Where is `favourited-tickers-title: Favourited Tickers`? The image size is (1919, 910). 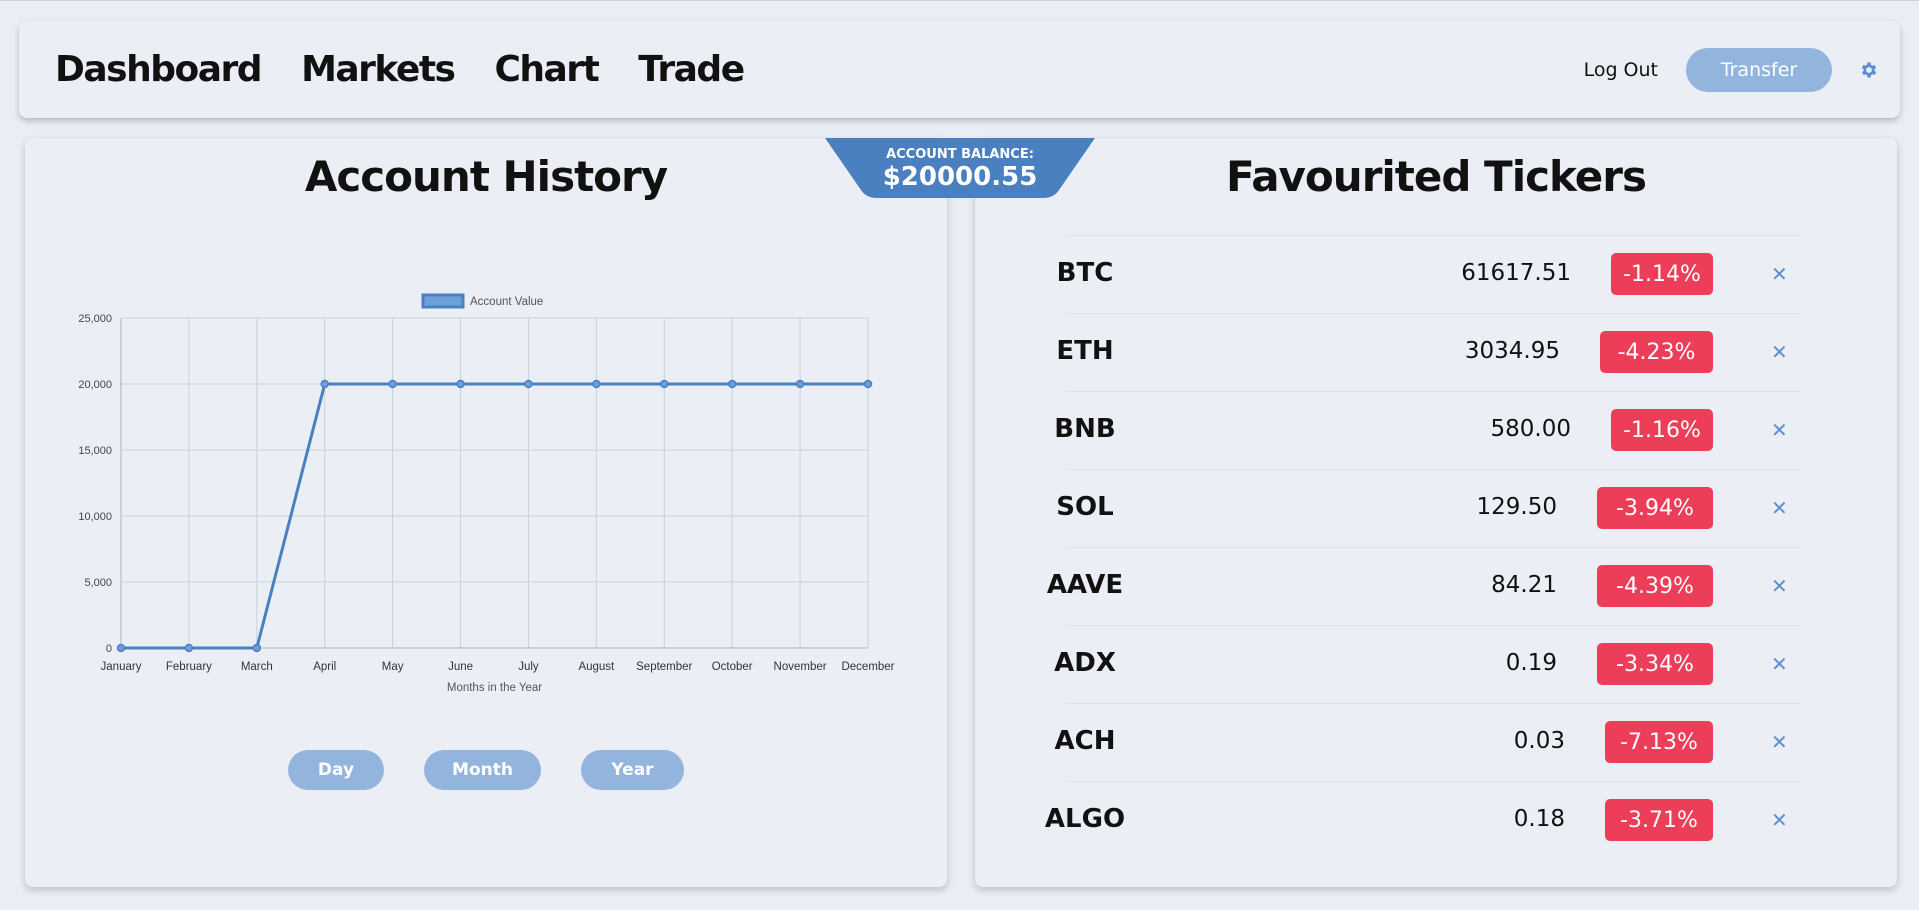
favourited-tickers-title: Favourited Tickers is located at coordinates (1436, 176).